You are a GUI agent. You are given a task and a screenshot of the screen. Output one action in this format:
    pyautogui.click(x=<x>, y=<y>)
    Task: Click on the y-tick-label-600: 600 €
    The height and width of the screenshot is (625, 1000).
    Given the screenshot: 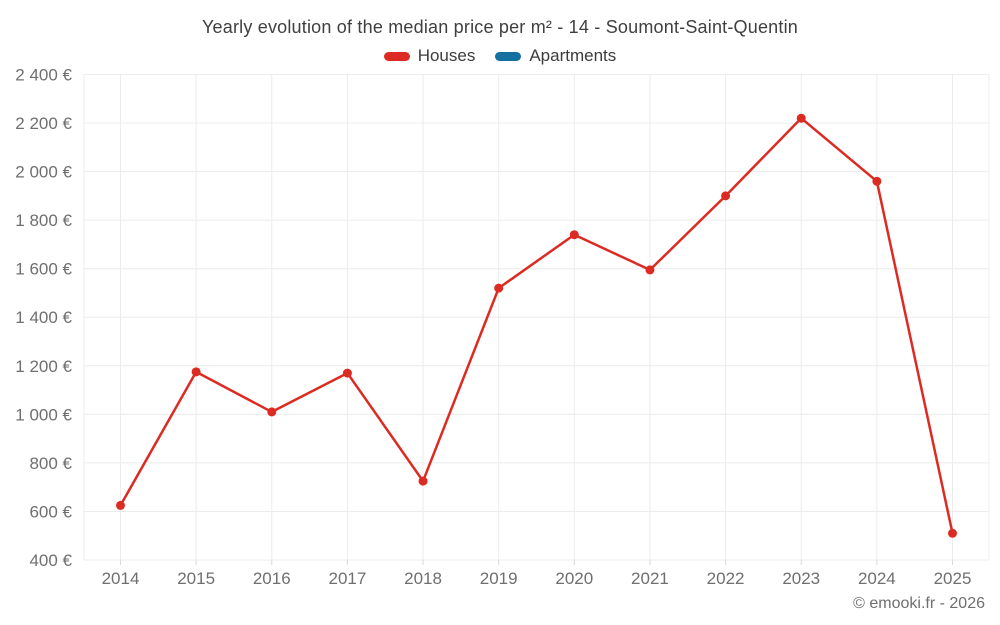 What is the action you would take?
    pyautogui.click(x=50, y=511)
    